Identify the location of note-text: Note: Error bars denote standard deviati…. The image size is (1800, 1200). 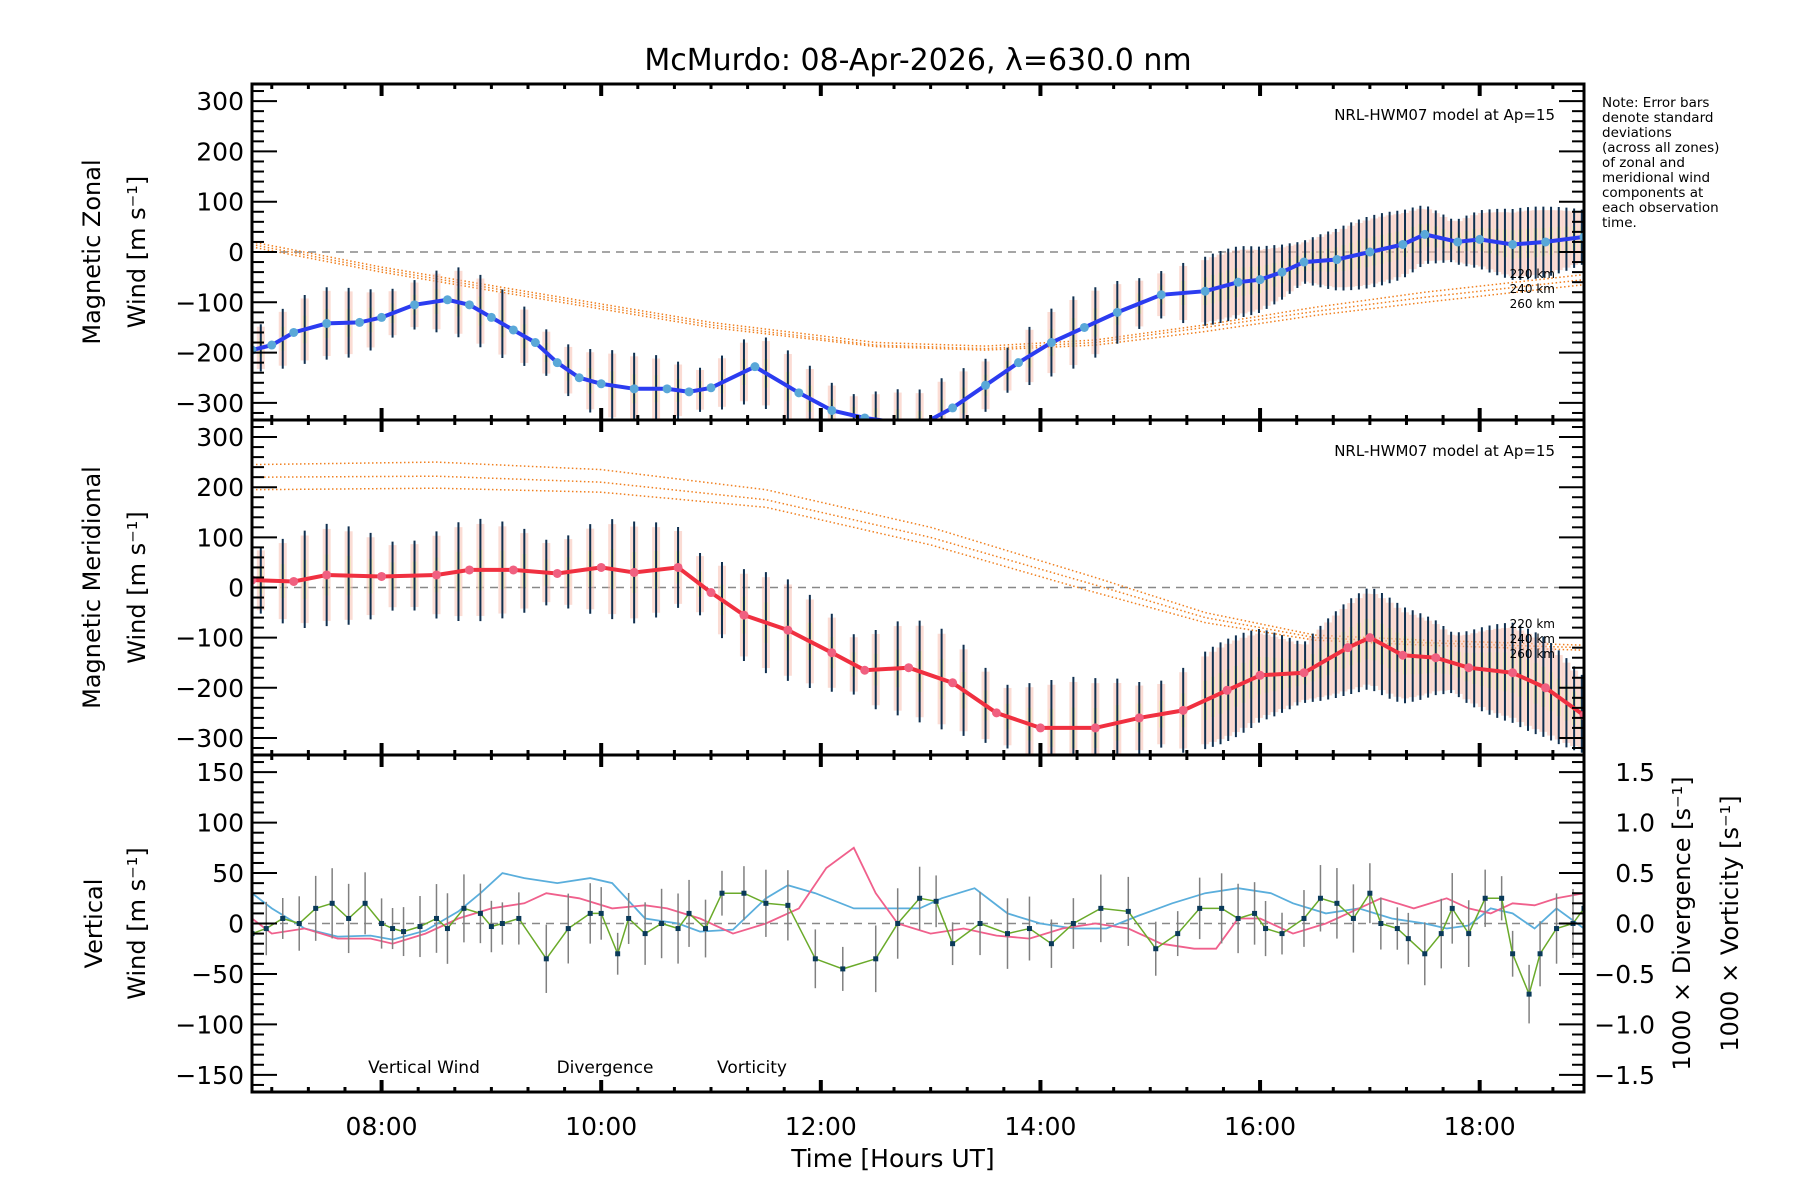
(1697, 163).